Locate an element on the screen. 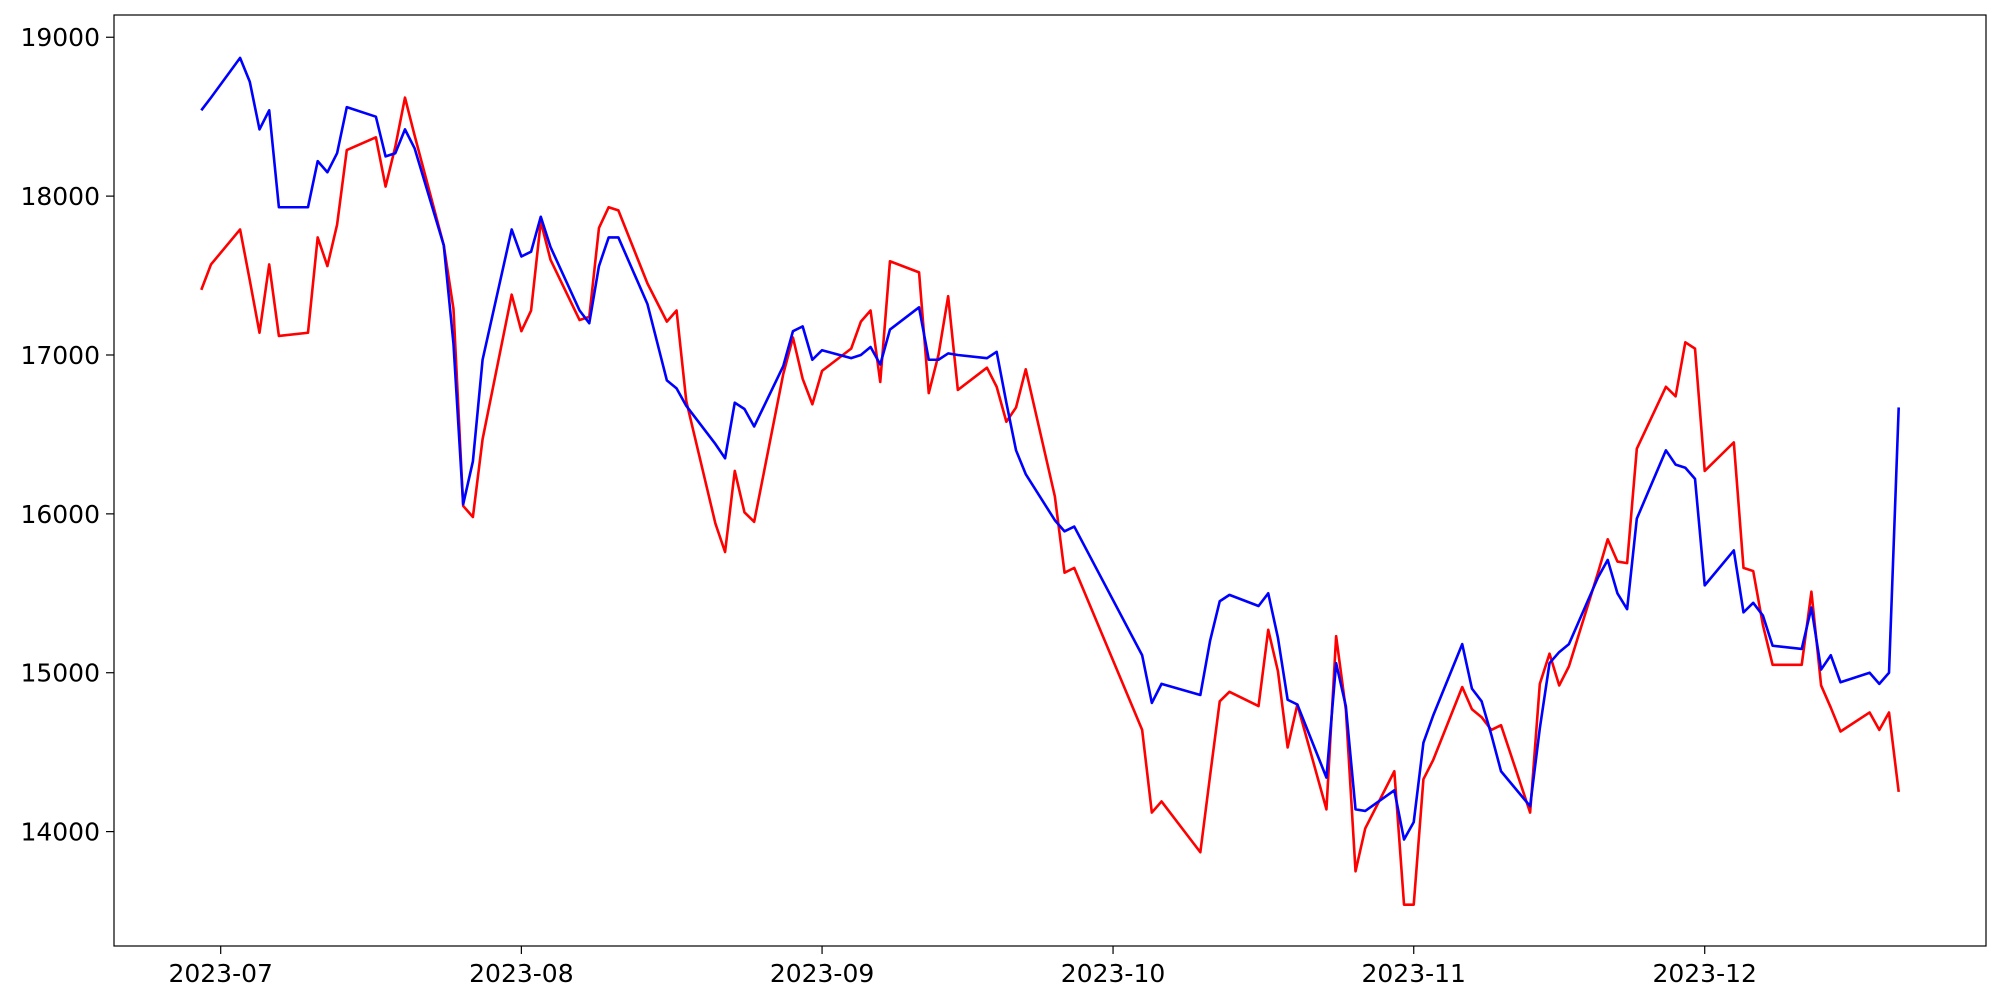 This screenshot has width=2000, height=1000. x-tick-label: 2023-11 is located at coordinates (1413, 973).